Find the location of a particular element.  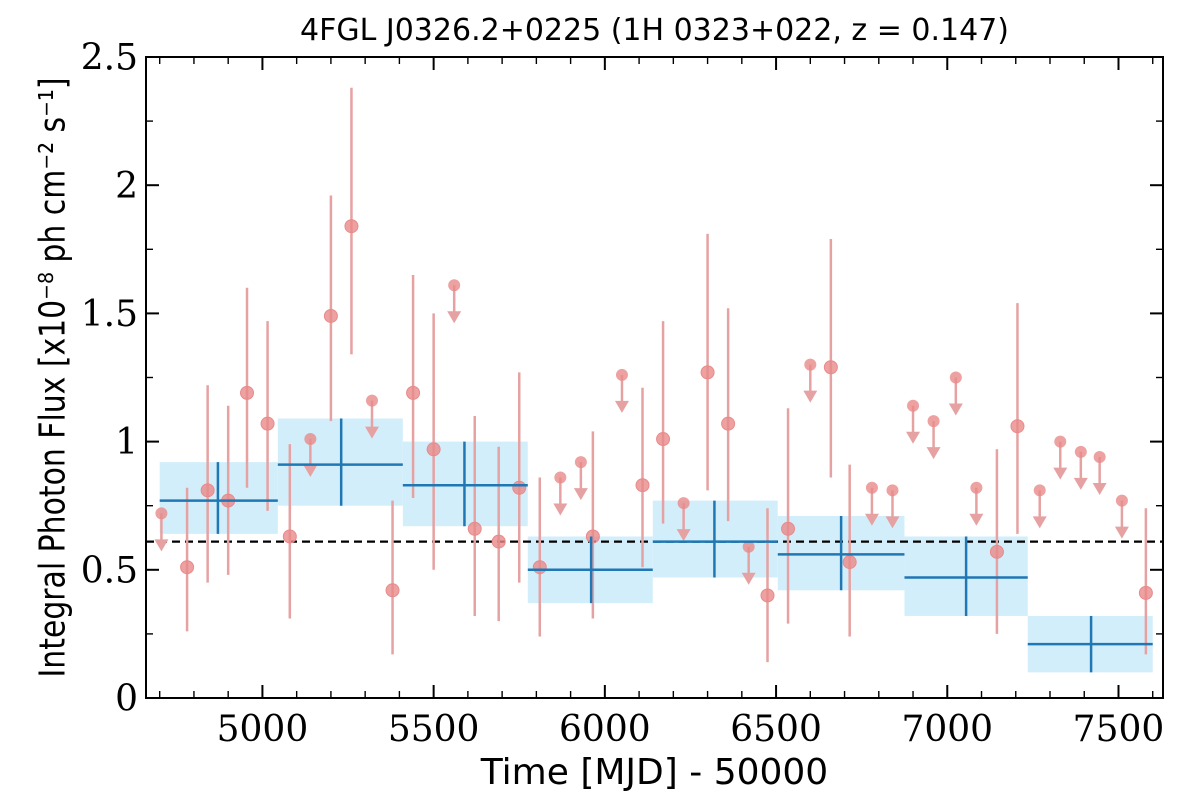

y-axis-label: Integral Photon Flux [x10⁻⁸ ph cm⁻² s⁻¹] is located at coordinates (53, 378).